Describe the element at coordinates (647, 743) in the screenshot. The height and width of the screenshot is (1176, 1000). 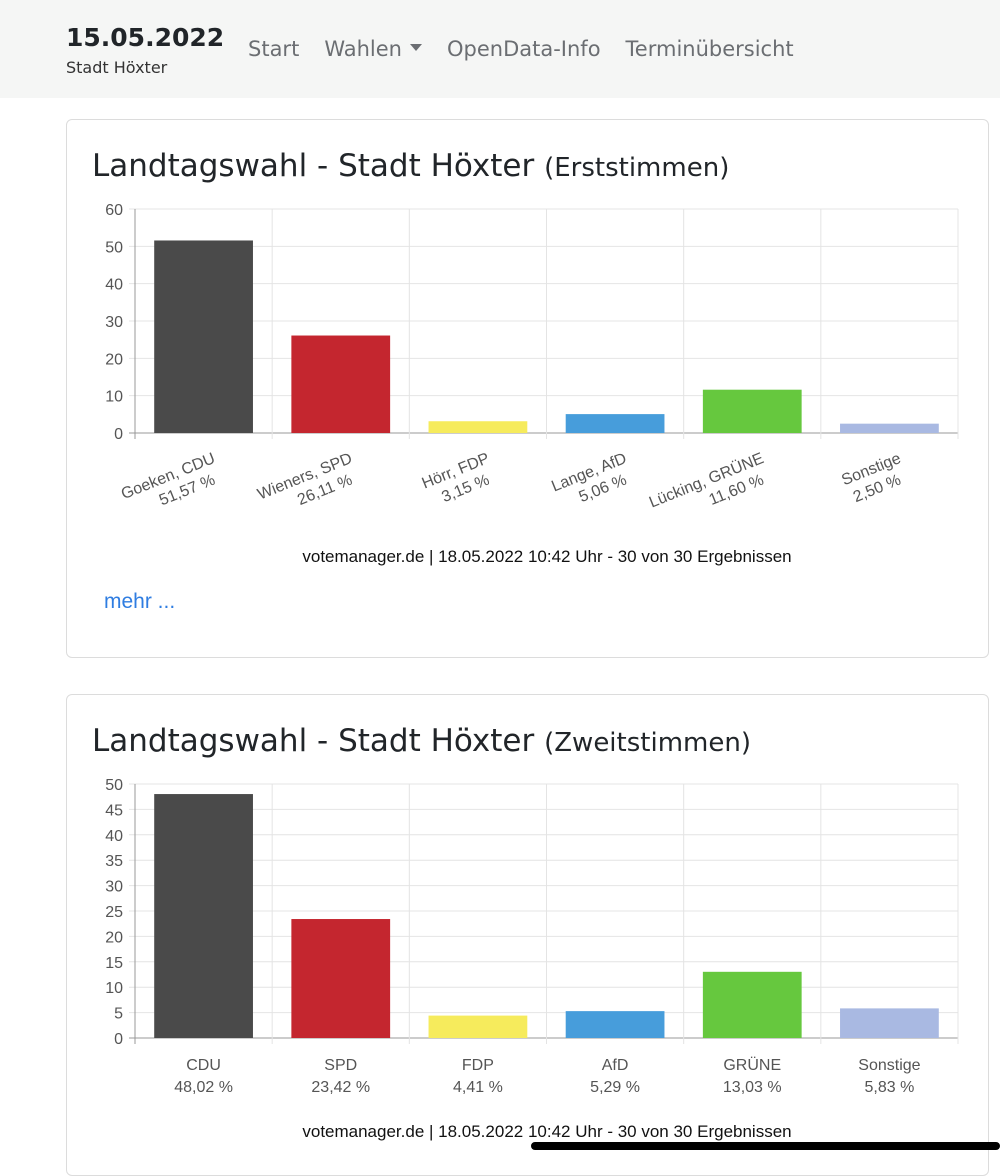
I see `card-title-sub: (Zweitstimmen)` at that location.